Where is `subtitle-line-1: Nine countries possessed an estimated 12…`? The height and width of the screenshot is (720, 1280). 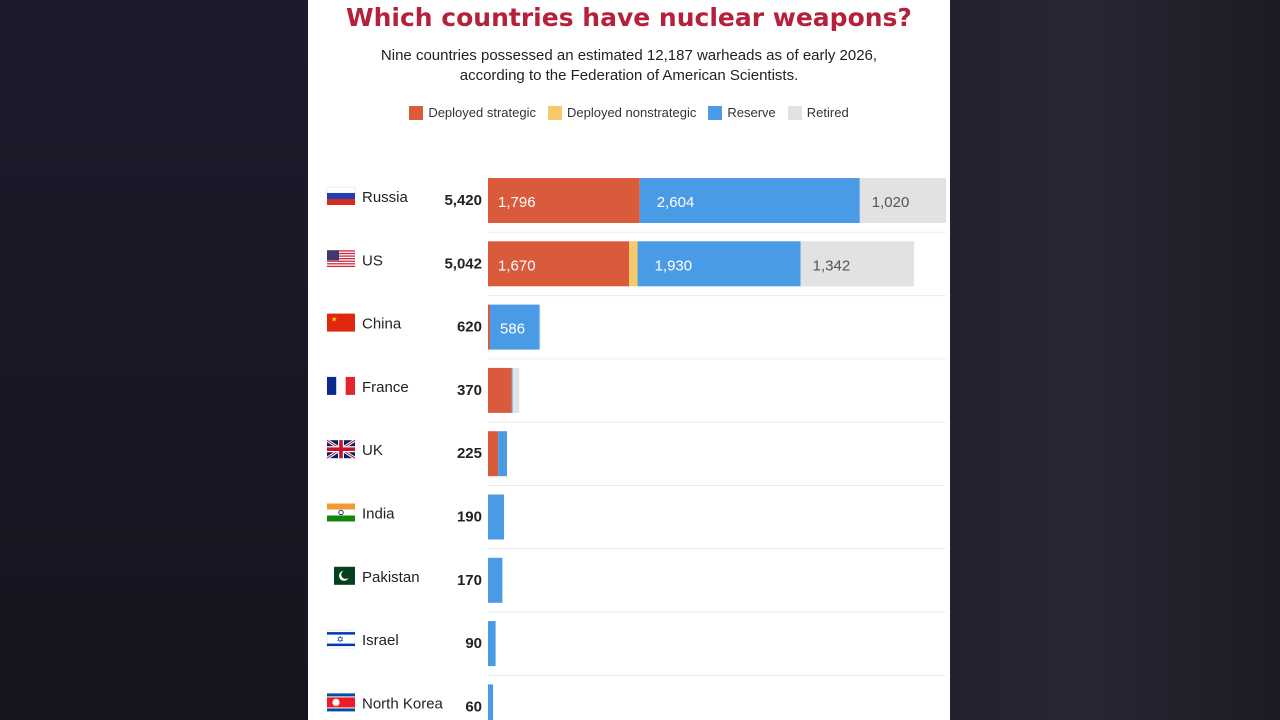 subtitle-line-1: Nine countries possessed an estimated 12… is located at coordinates (629, 55).